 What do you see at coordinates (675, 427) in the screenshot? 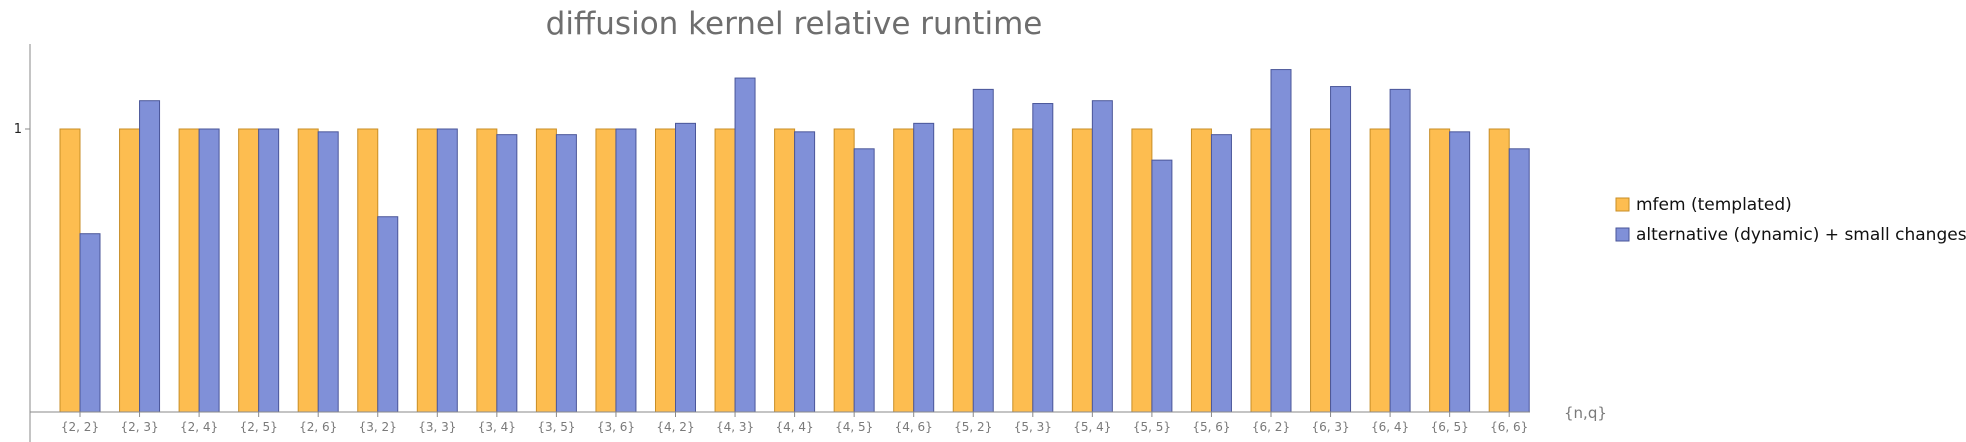
I see `x-tick-label: {4, 2}` at bounding box center [675, 427].